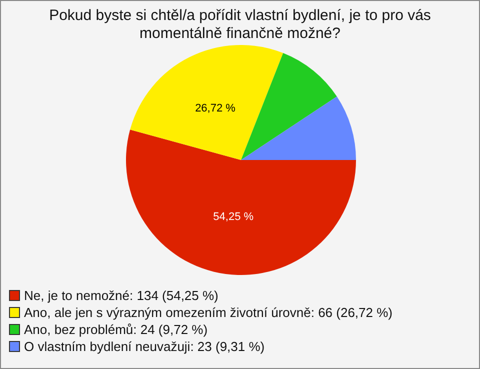 The height and width of the screenshot is (369, 480). What do you see at coordinates (144, 346) in the screenshot?
I see `legend-label: O vlastním bydlení neuvažuji: 23 (9,31 %)` at bounding box center [144, 346].